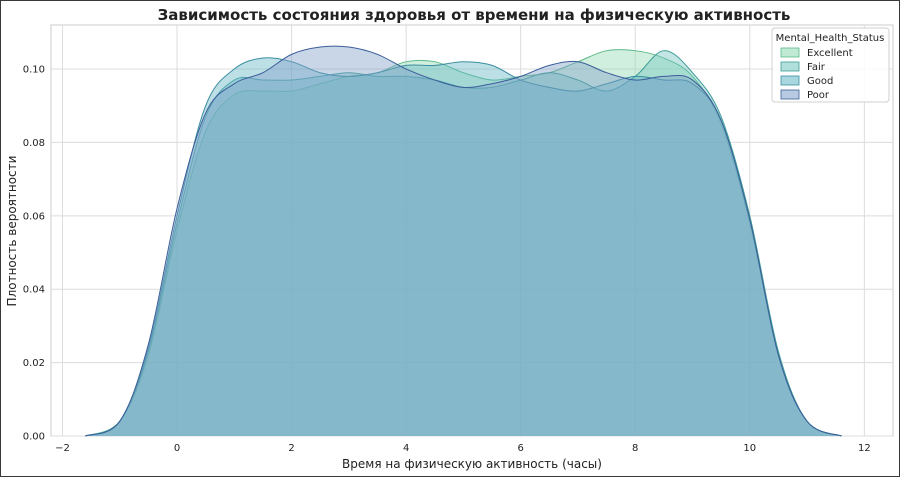 The height and width of the screenshot is (480, 900). What do you see at coordinates (34, 254) in the screenshot?
I see `y-axis-ticks: 0.00 0.02 0.04 0.06 0.08 0.10` at bounding box center [34, 254].